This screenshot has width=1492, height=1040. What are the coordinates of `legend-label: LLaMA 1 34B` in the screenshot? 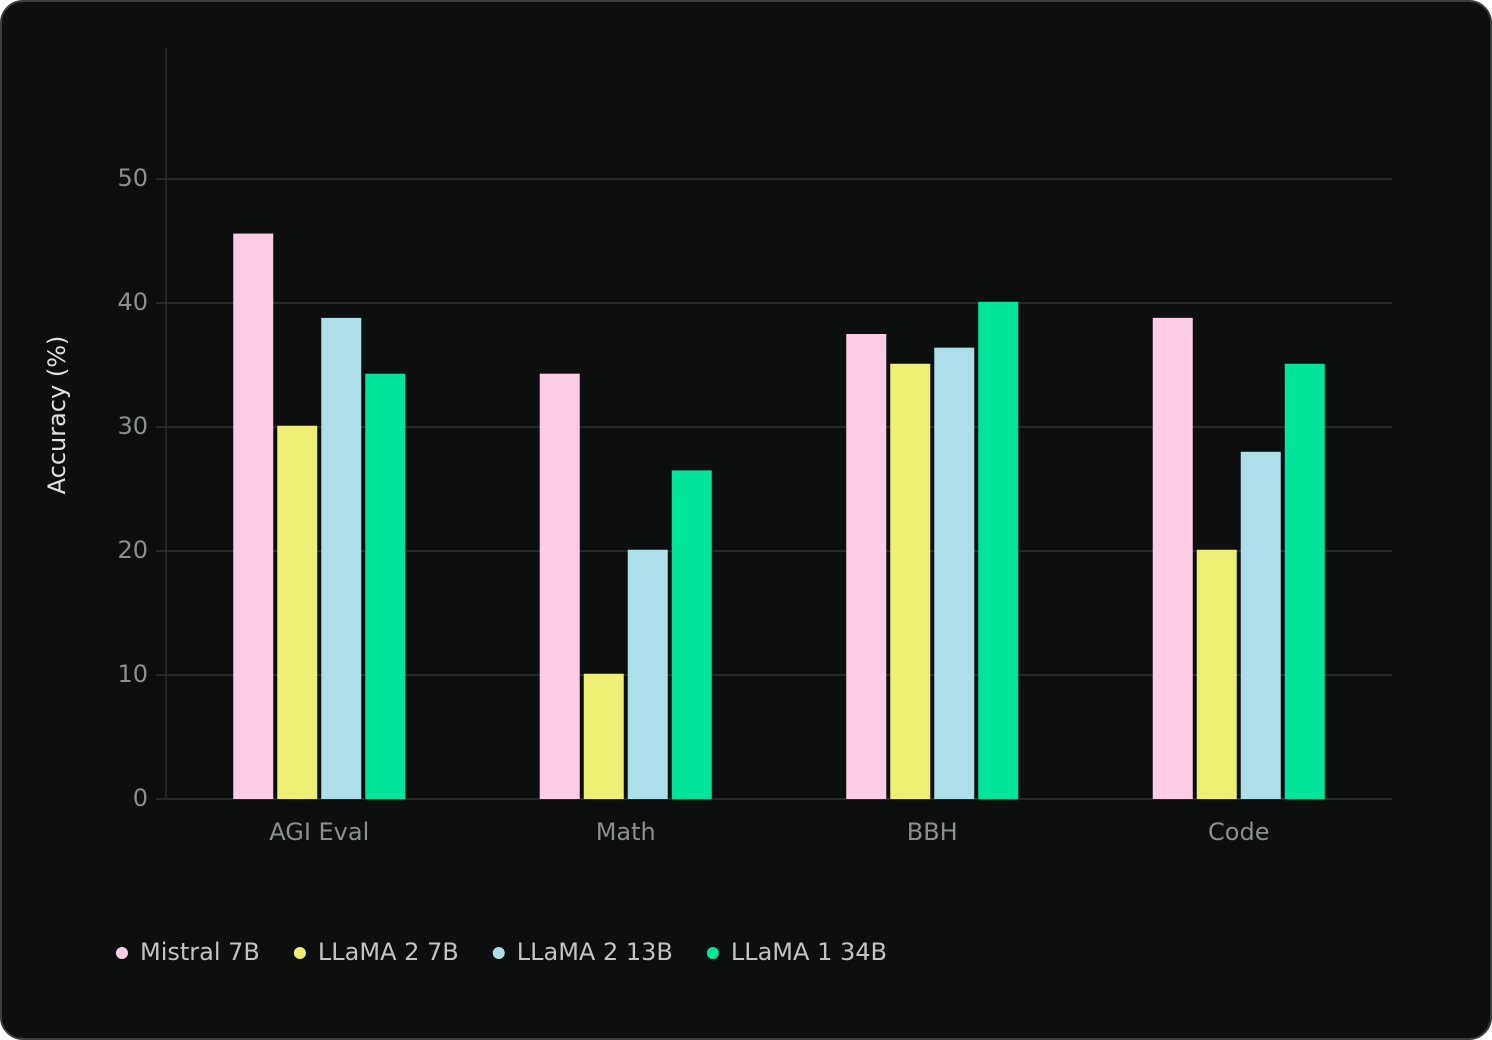 It's located at (809, 952).